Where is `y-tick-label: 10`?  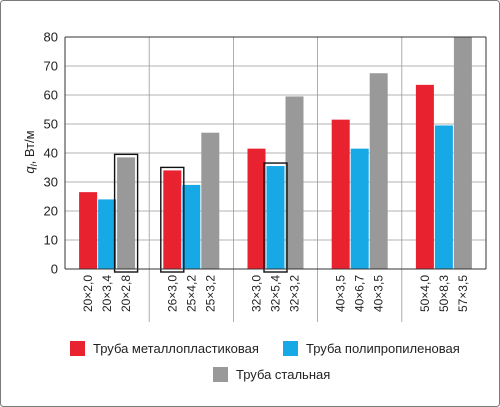 y-tick-label: 10 is located at coordinates (51, 240).